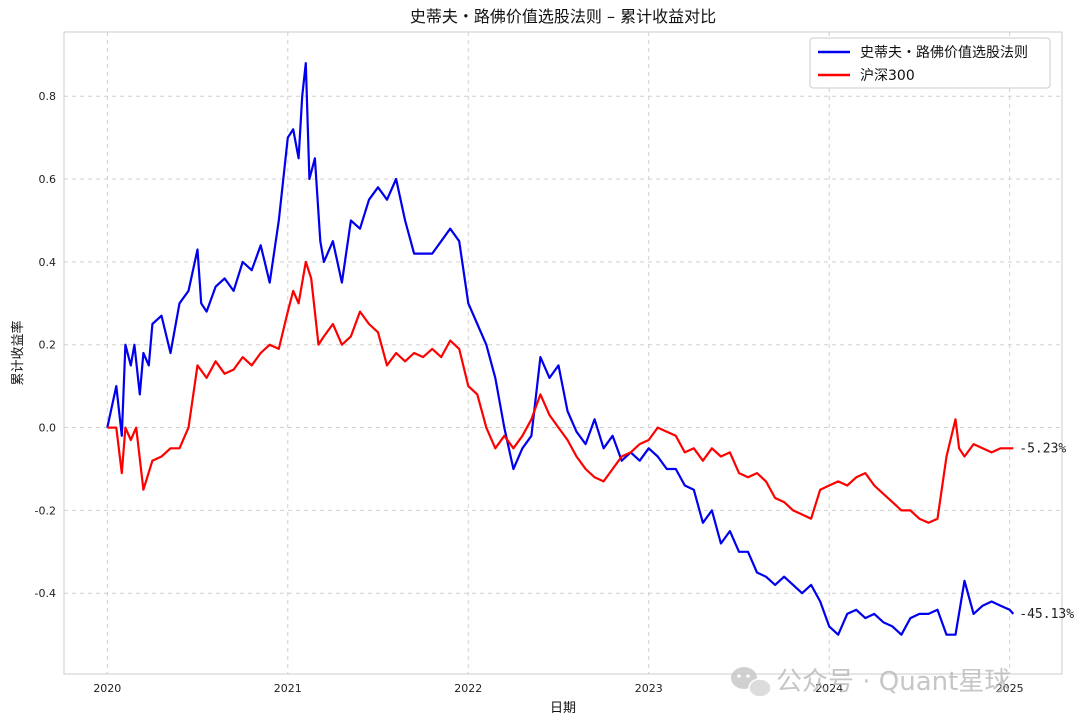  Describe the element at coordinates (45, 510) in the screenshot. I see `y-tick-label: -0.2` at that location.